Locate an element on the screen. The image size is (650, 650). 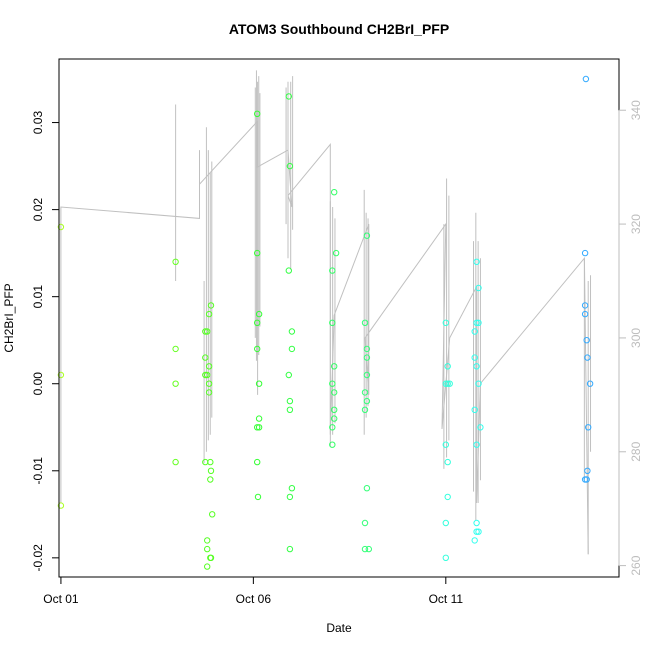
chart-title: ATOM3 Southbound CH2BrI_PFP is located at coordinates (339, 29).